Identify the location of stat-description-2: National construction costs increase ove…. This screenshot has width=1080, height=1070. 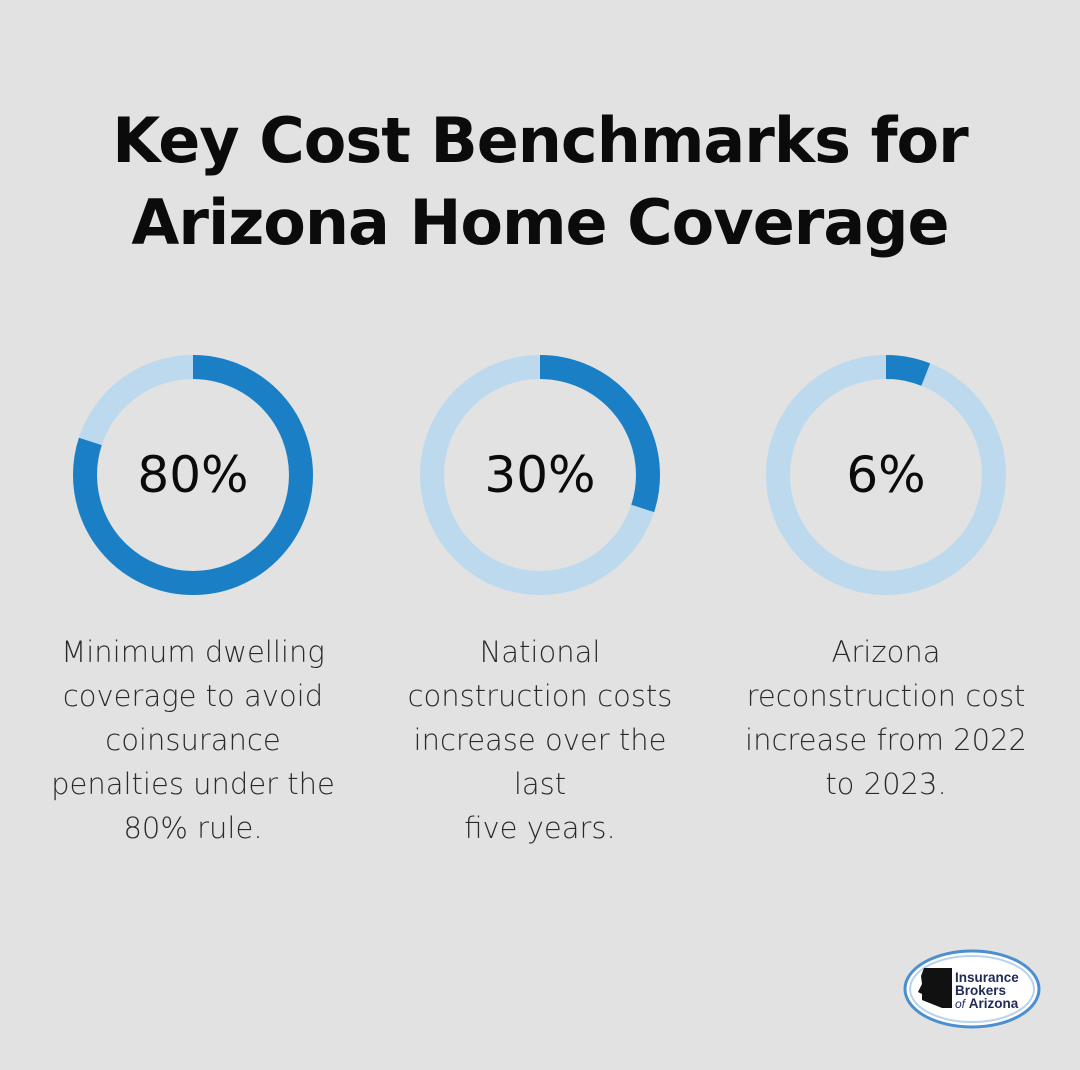
(540, 740).